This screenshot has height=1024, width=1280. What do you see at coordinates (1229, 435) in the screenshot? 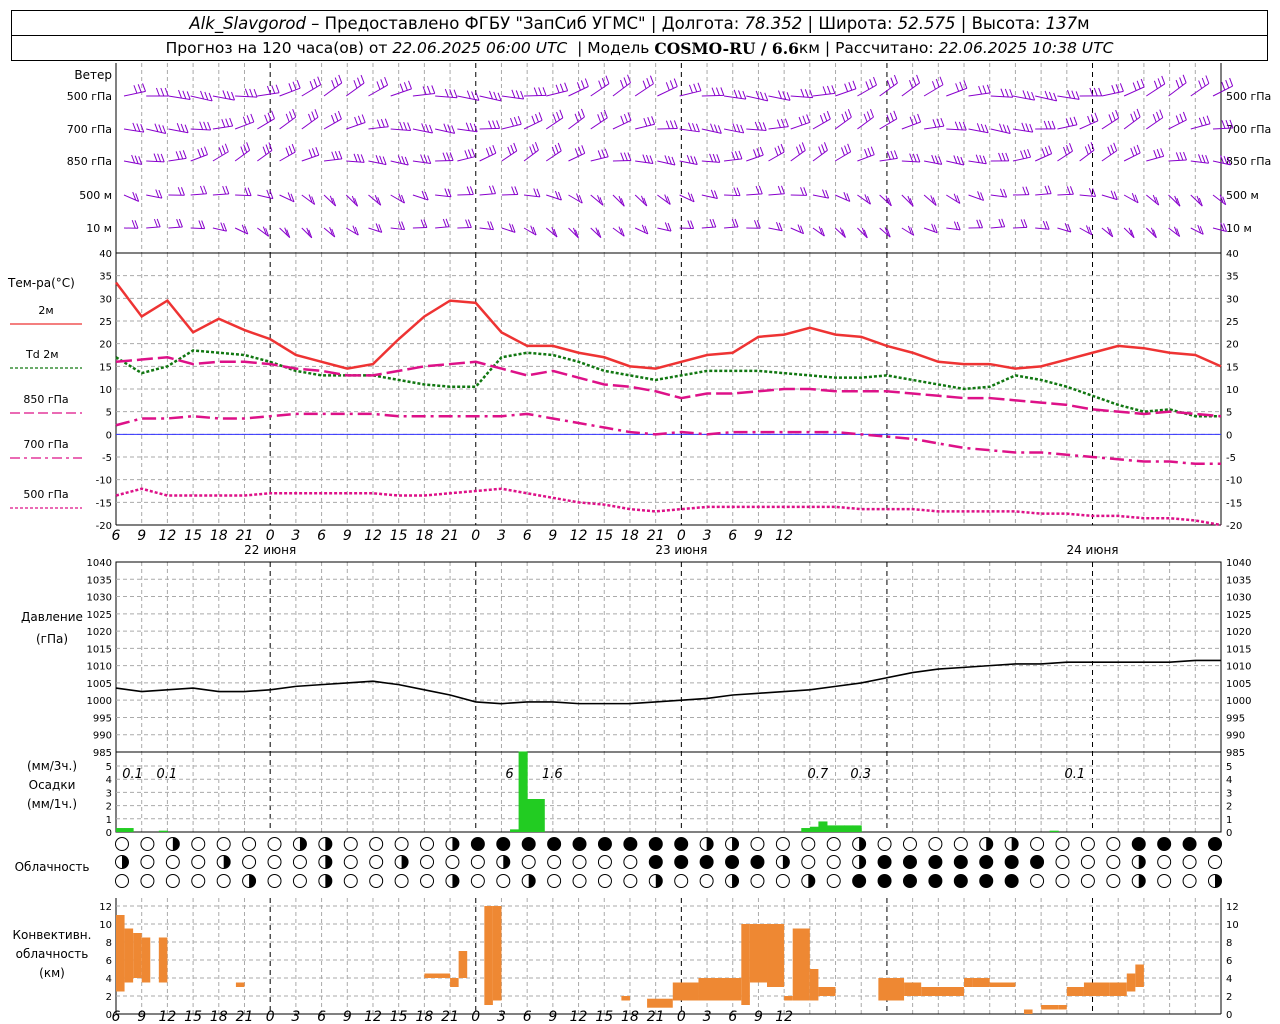
I see `temp-ytick-right: 0` at bounding box center [1229, 435].